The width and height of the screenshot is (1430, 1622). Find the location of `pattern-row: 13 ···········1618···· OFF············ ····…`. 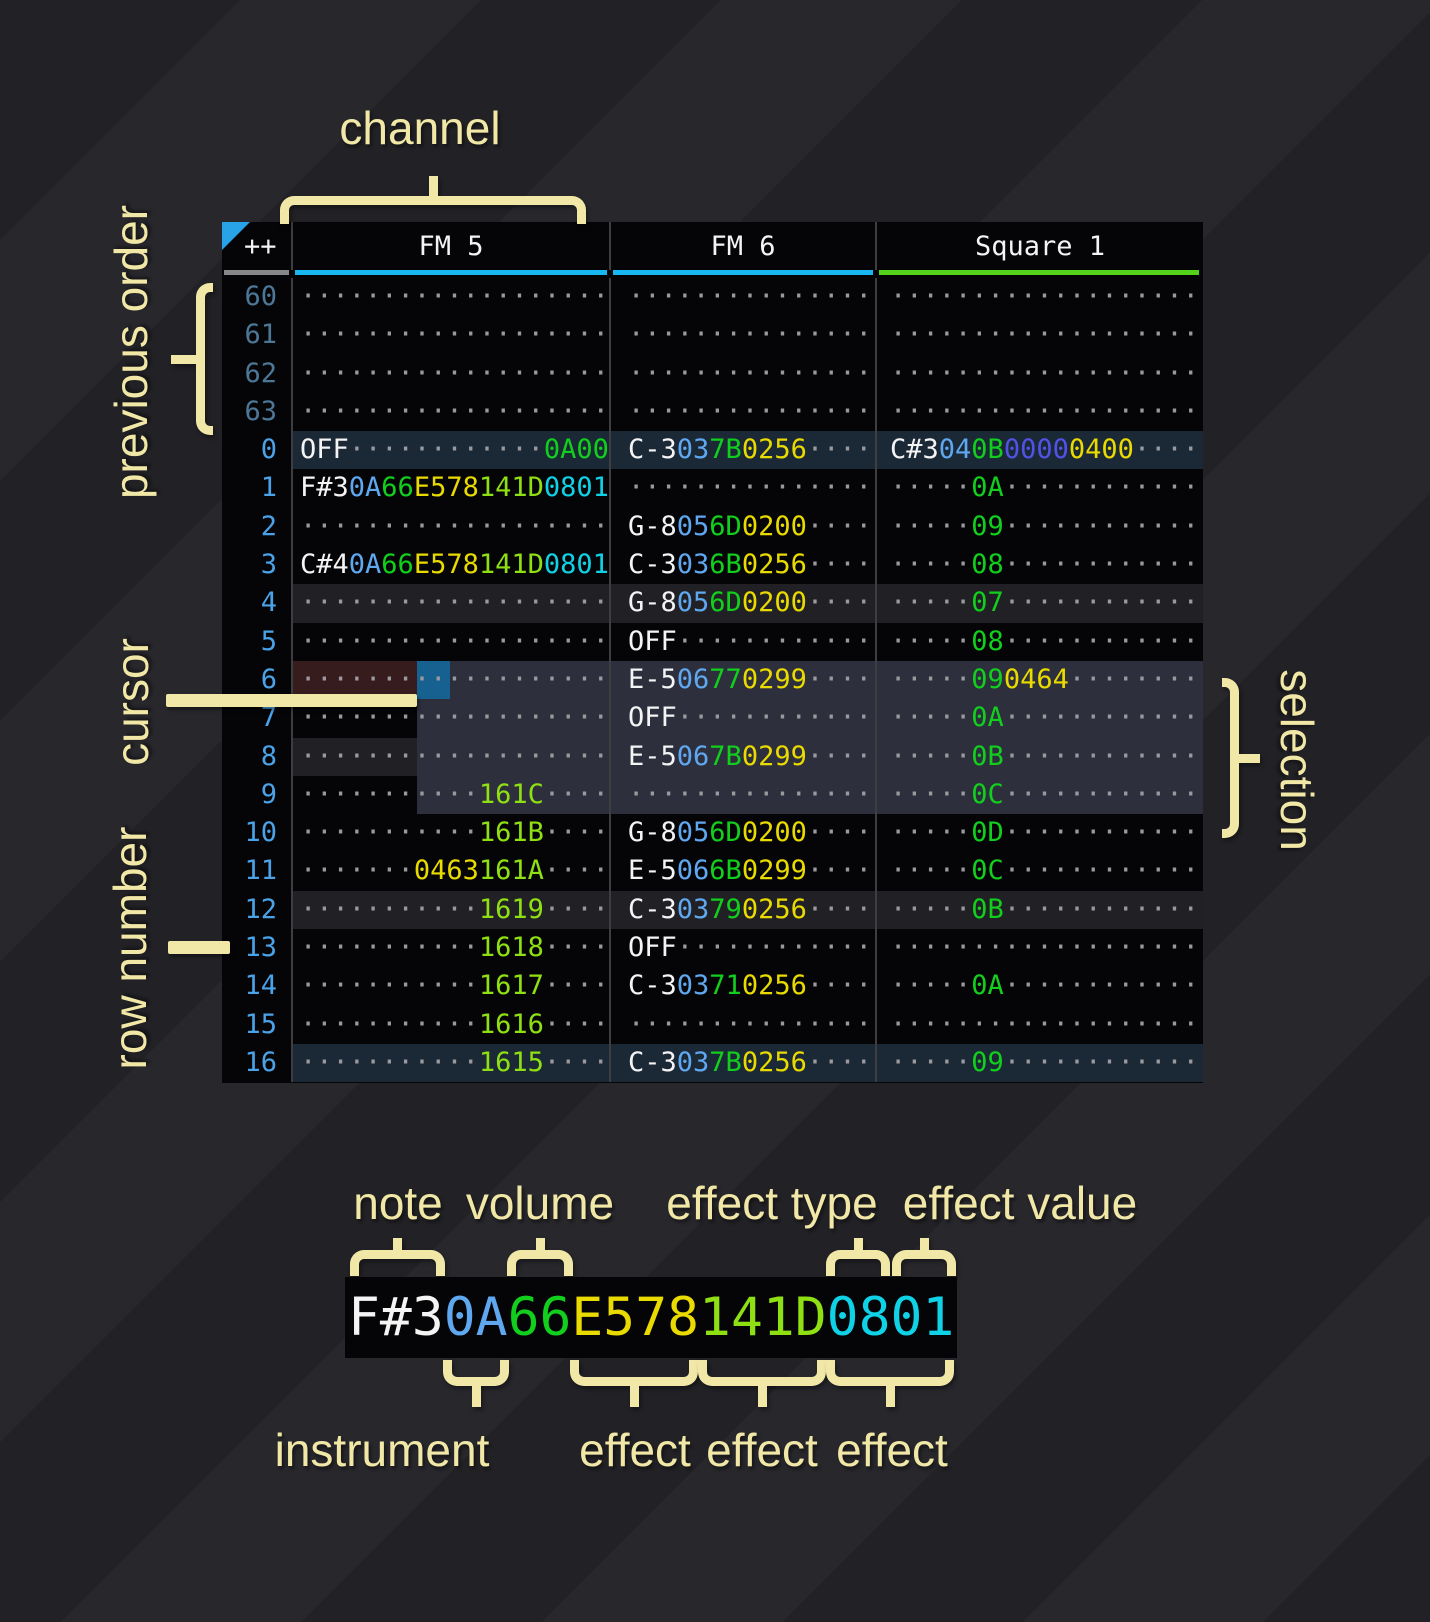

pattern-row: 13 ···········1618···· OFF············ ····… is located at coordinates (712, 948).